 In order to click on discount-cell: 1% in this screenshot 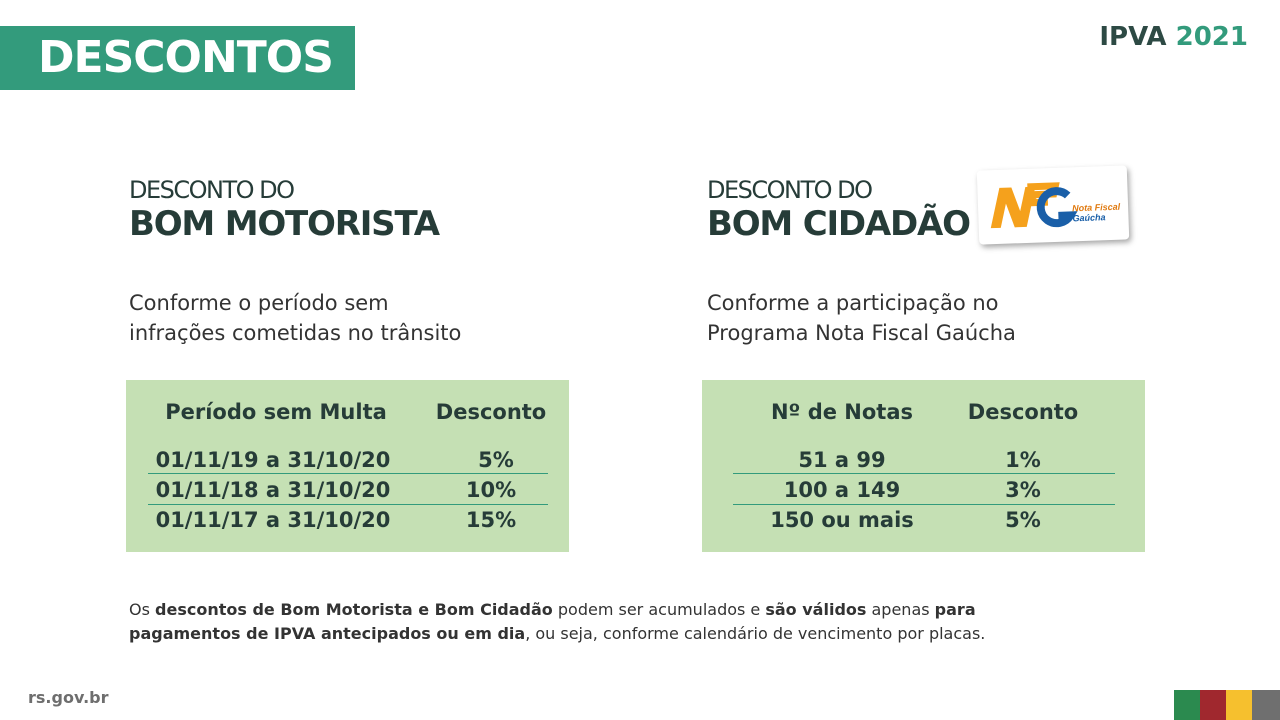, I will do `click(1023, 460)`.